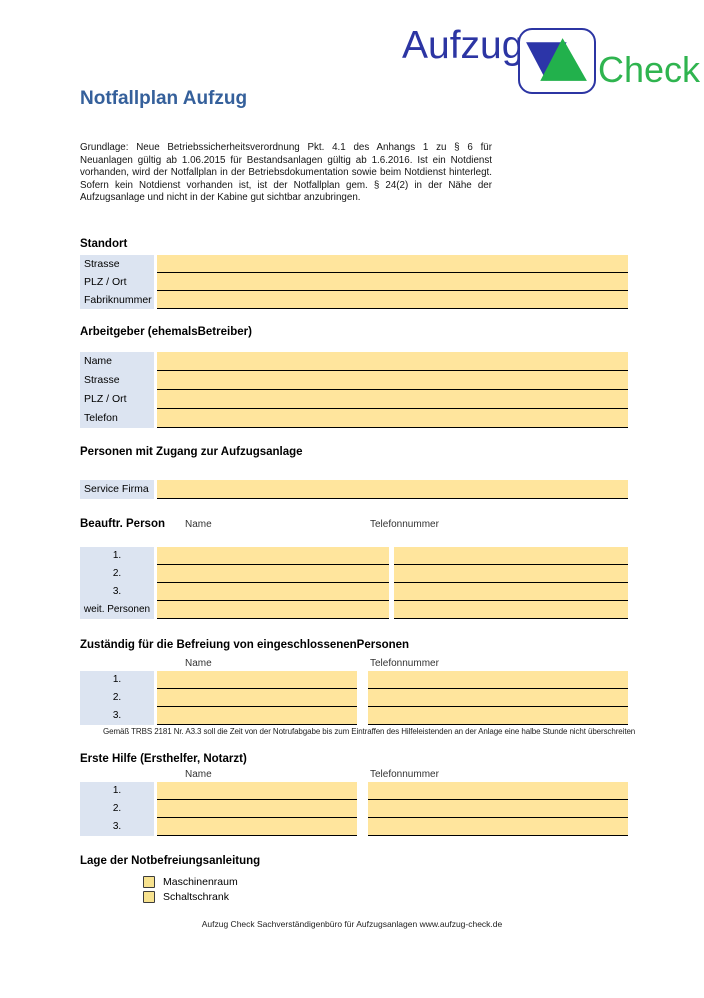 The height and width of the screenshot is (998, 704). What do you see at coordinates (257, 826) in the screenshot?
I see `erste-hilfe-3-name-input` at bounding box center [257, 826].